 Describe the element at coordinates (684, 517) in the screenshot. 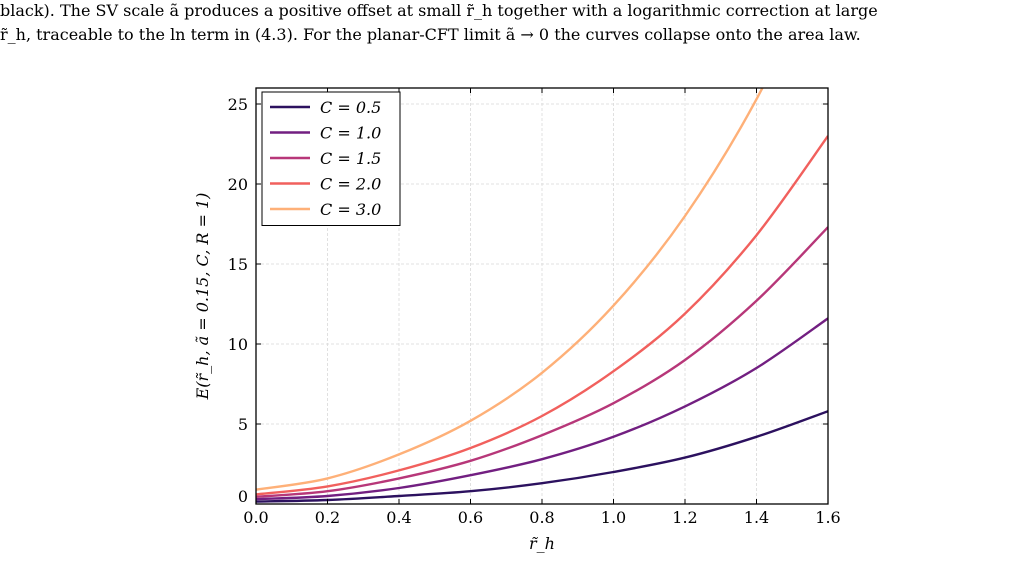

I see `x-tick-label: 1.2` at that location.